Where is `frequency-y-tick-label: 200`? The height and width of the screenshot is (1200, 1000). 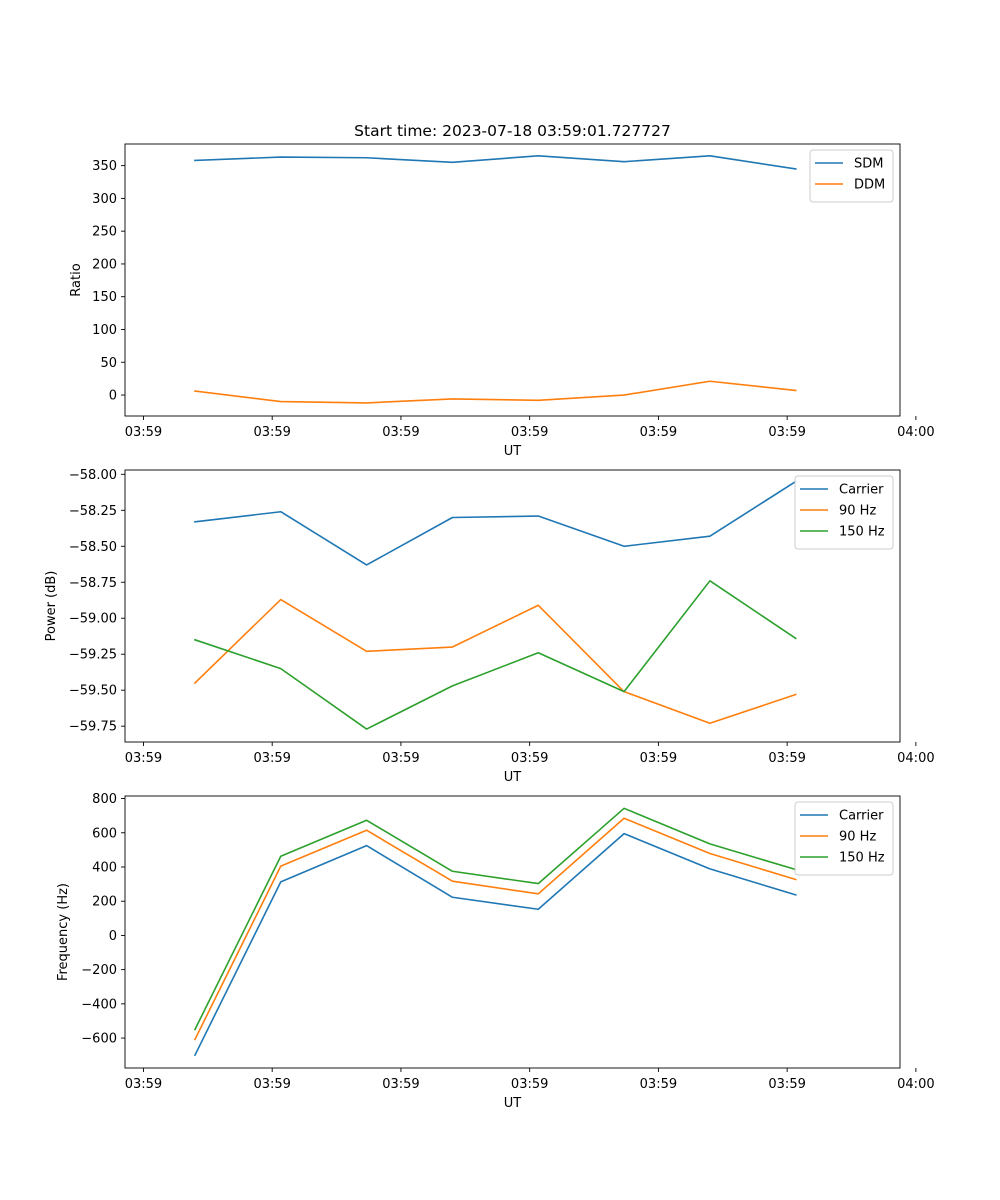
frequency-y-tick-label: 200 is located at coordinates (104, 902).